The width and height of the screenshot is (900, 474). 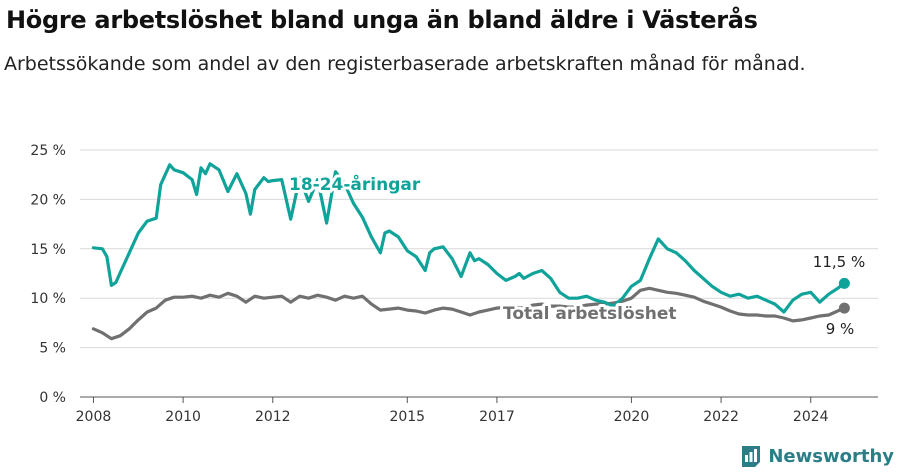 I want to click on newsworthy-logo-icon, so click(x=751, y=456).